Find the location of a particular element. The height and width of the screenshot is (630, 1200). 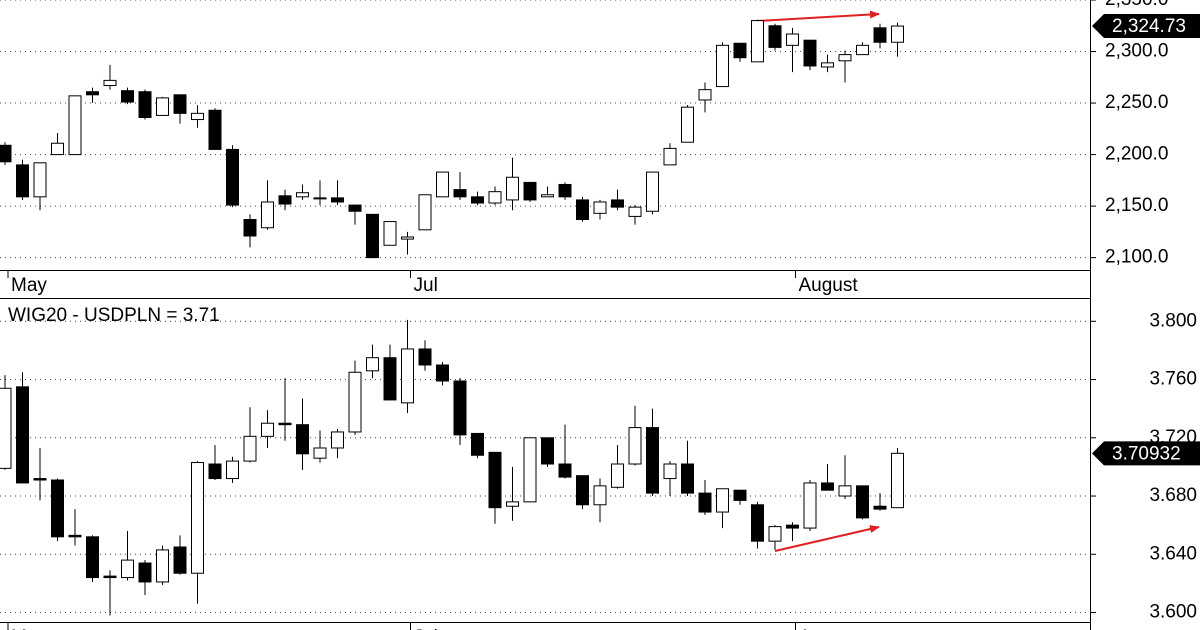

y-tick-label: 3.600 is located at coordinates (1173, 612).